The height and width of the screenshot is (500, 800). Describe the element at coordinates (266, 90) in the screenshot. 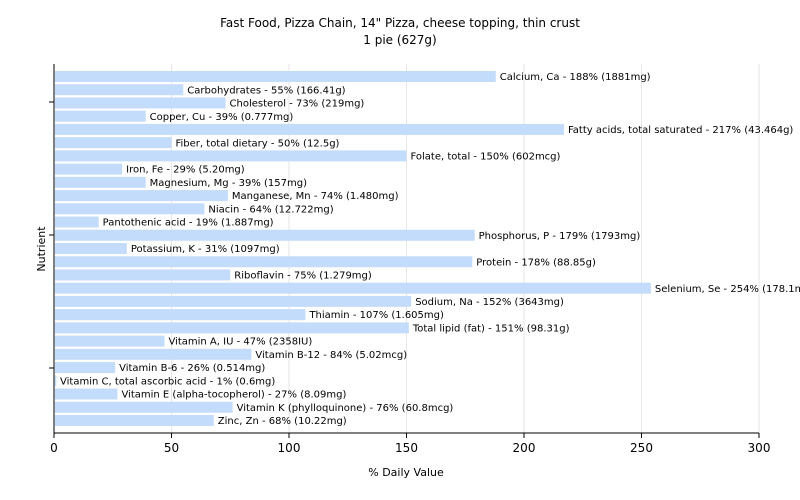

I see `bar-label: Carbohydrates - 55% (166.41g)` at that location.